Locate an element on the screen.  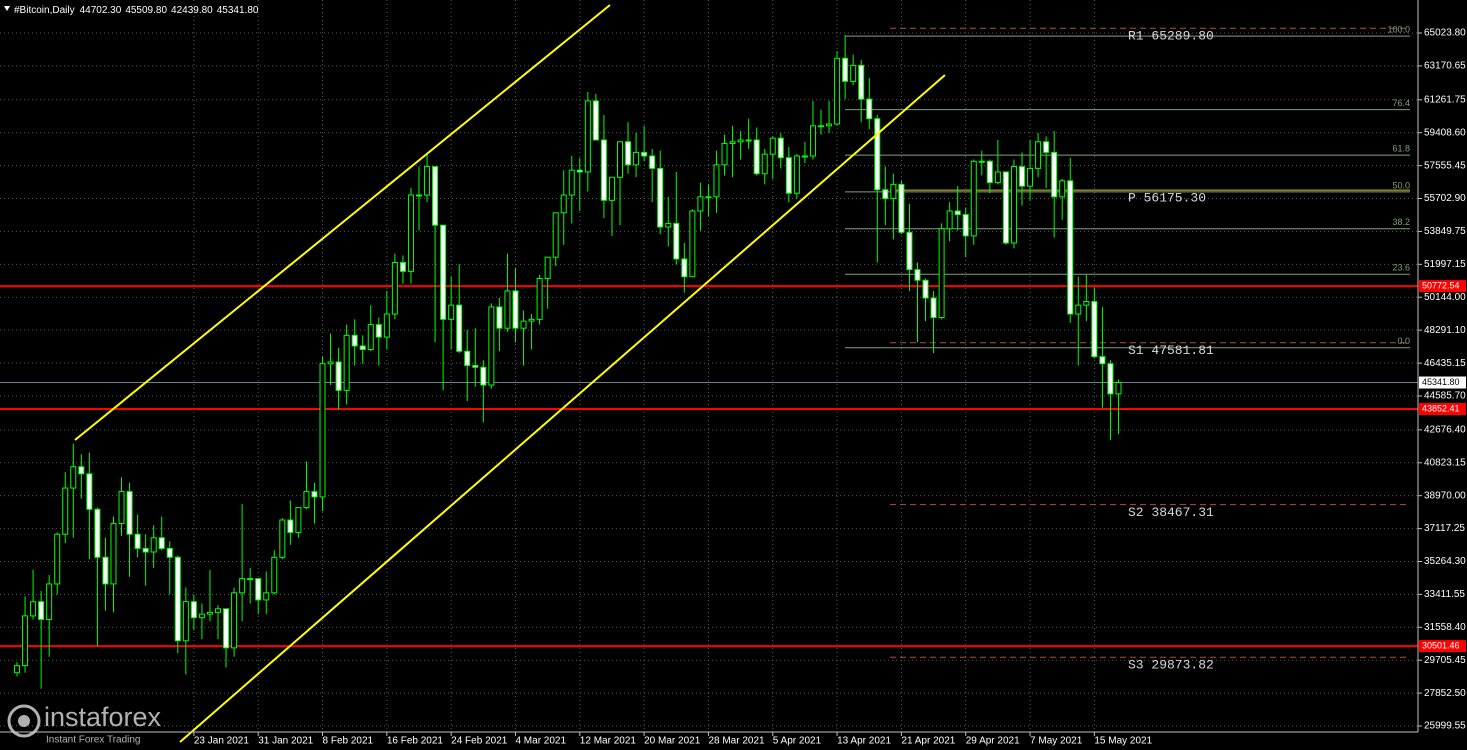
x-tick-label: 8 Feb 2021 is located at coordinates (348, 741).